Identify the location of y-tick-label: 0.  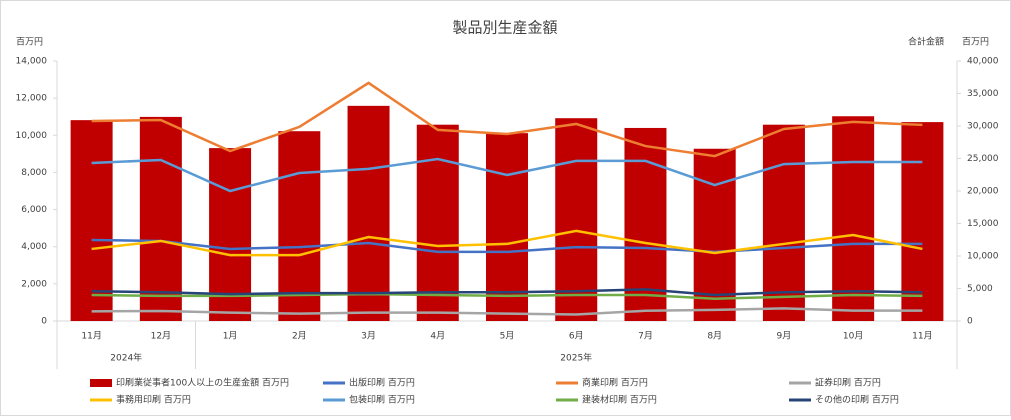
(44, 322).